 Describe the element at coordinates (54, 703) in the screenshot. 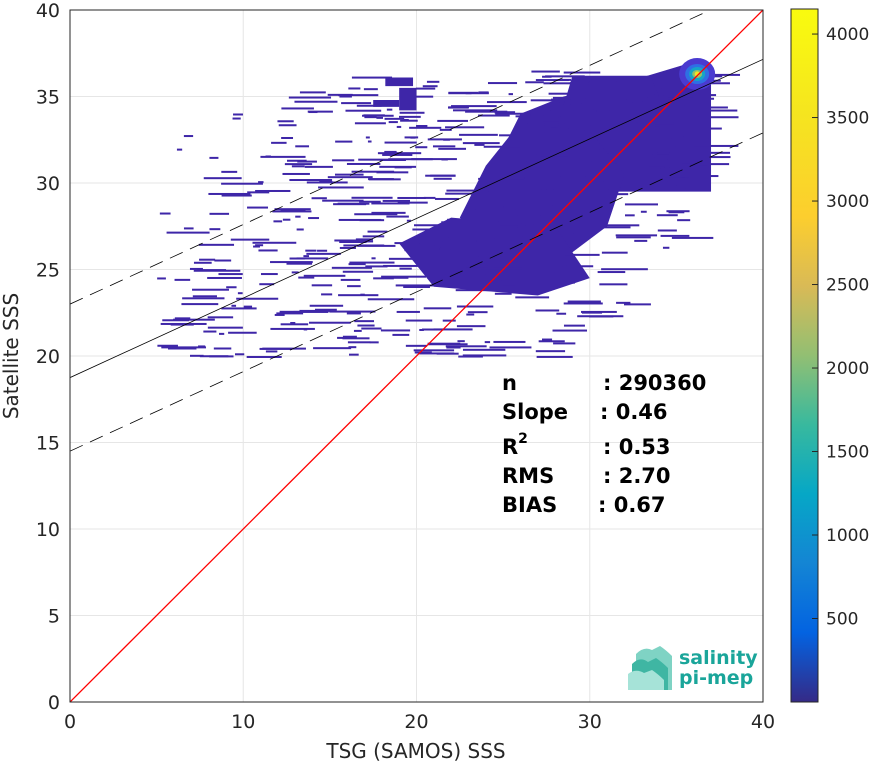

I see `y-tick-label: 0` at that location.